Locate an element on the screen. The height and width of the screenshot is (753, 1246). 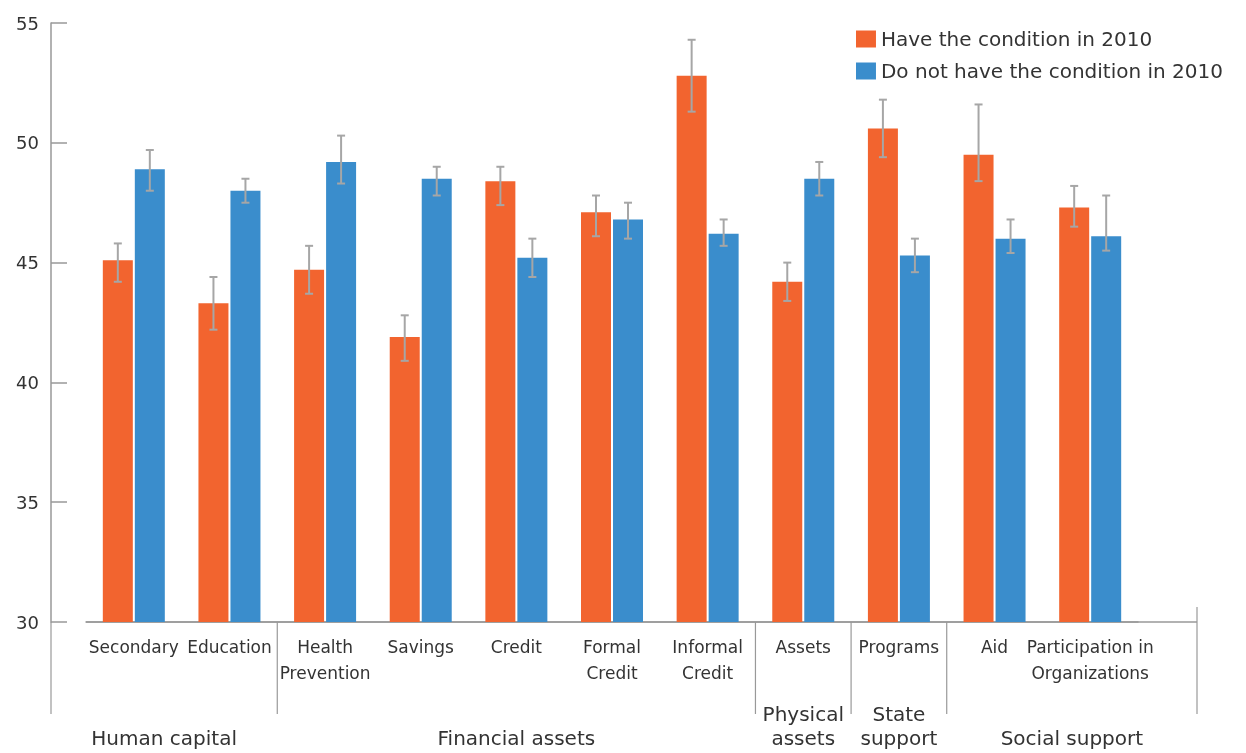
y-tick-label: 35 is located at coordinates (27, 502).